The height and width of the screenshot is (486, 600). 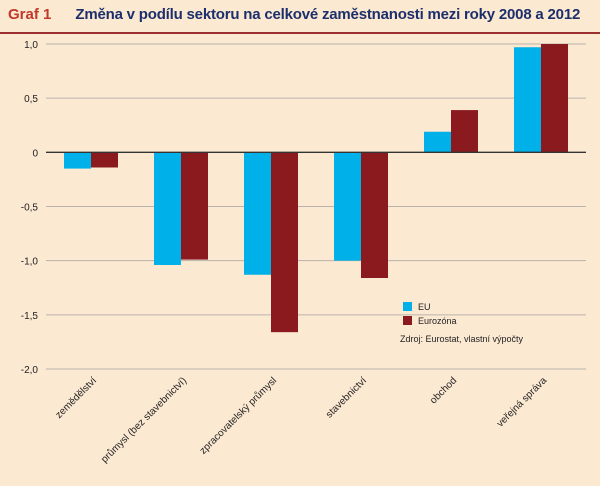 I want to click on x-tick-label: obchod, so click(x=443, y=390).